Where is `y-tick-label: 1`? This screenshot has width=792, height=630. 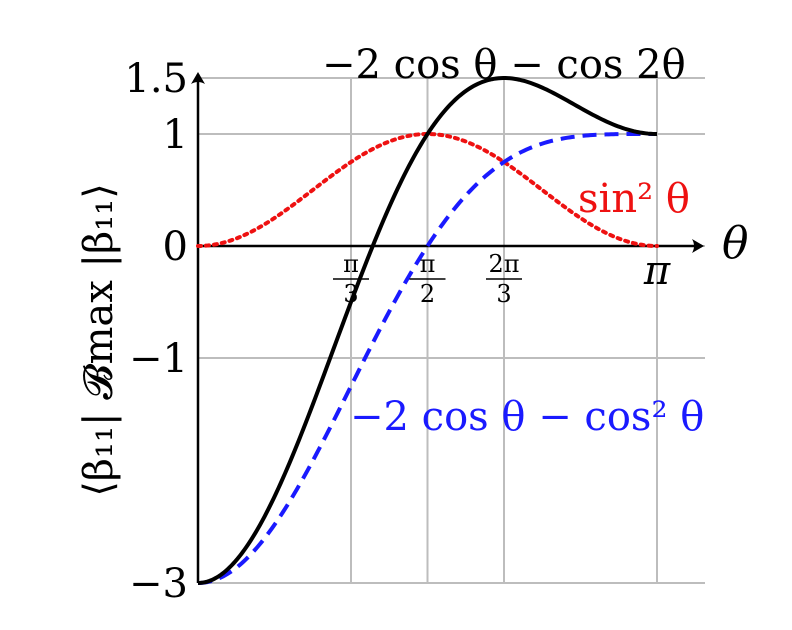 y-tick-label: 1 is located at coordinates (175, 135).